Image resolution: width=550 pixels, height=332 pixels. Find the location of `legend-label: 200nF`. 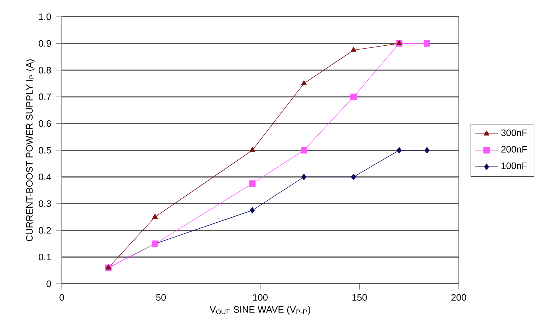

legend-label: 200nF is located at coordinates (515, 149).